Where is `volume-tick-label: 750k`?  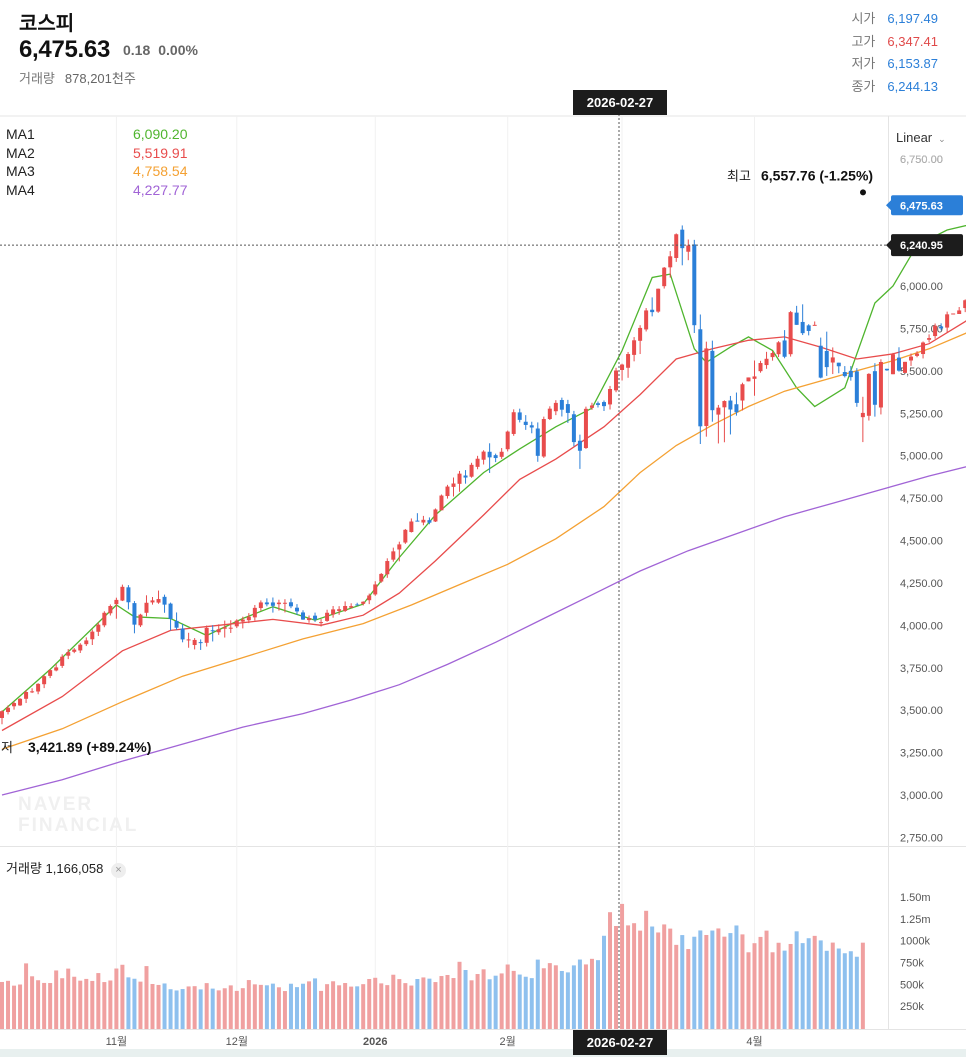
volume-tick-label: 750k is located at coordinates (912, 964).